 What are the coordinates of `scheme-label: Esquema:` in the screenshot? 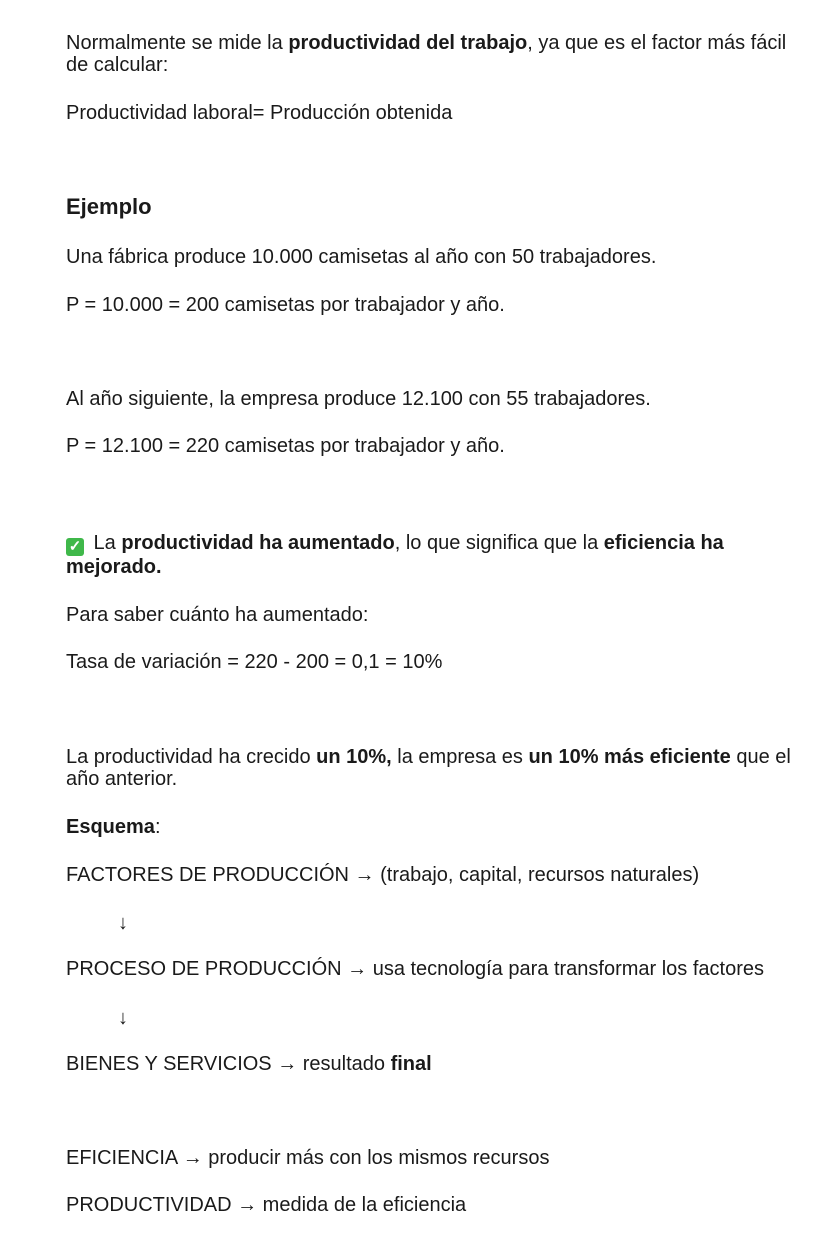 It's located at (431, 827).